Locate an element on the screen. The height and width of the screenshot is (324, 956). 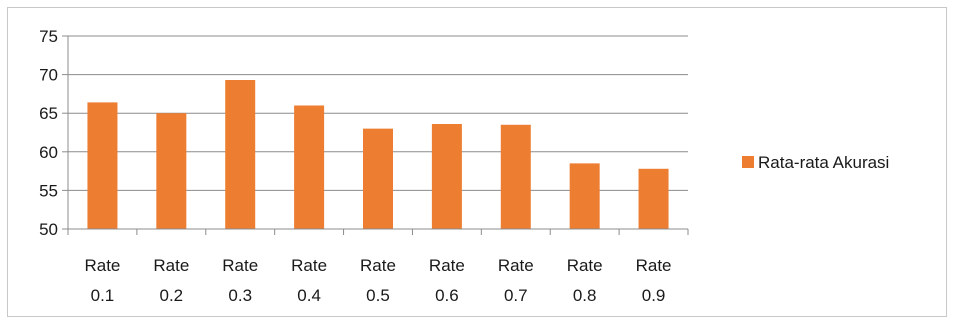
x-tick-label: Rate 0.5 is located at coordinates (378, 280).